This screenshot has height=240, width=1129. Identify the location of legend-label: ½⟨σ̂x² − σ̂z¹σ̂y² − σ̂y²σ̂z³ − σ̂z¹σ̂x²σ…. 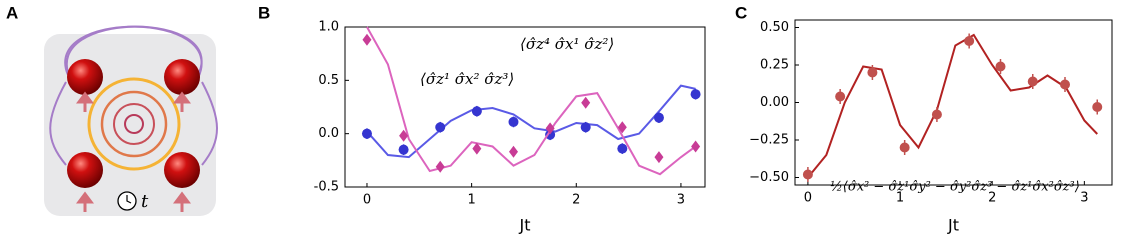
(955, 187).